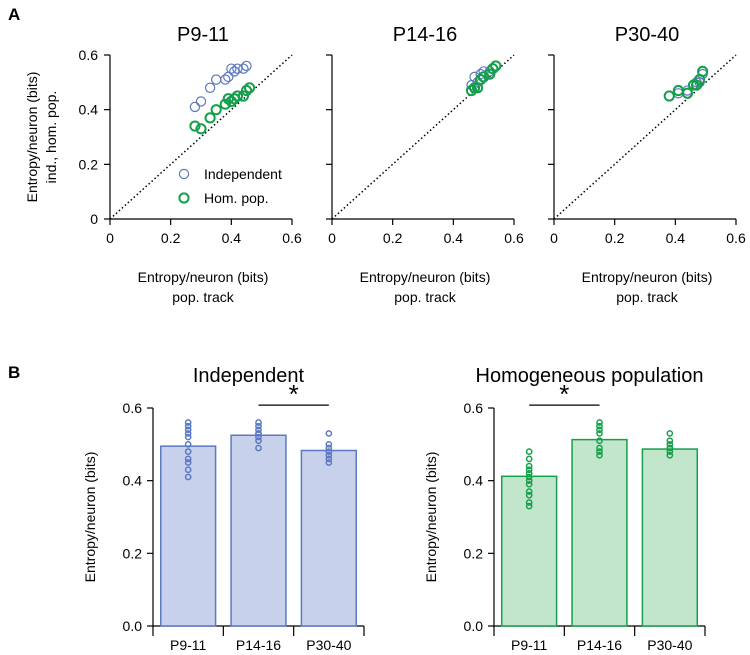  Describe the element at coordinates (590, 376) in the screenshot. I see `bar-chart-title: Homogeneous population` at that location.